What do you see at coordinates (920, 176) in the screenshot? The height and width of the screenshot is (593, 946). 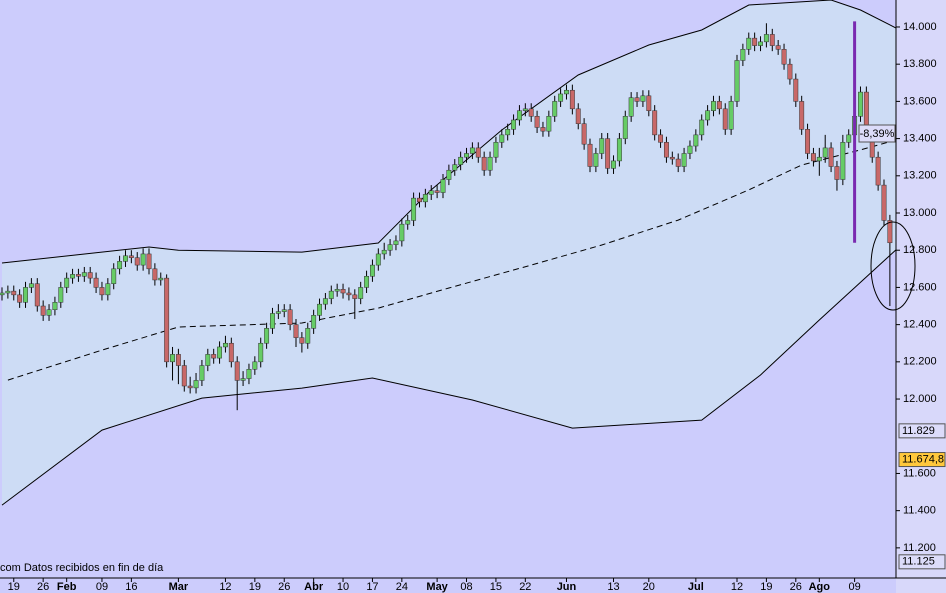 I see `y-tick-label: 13.200` at bounding box center [920, 176].